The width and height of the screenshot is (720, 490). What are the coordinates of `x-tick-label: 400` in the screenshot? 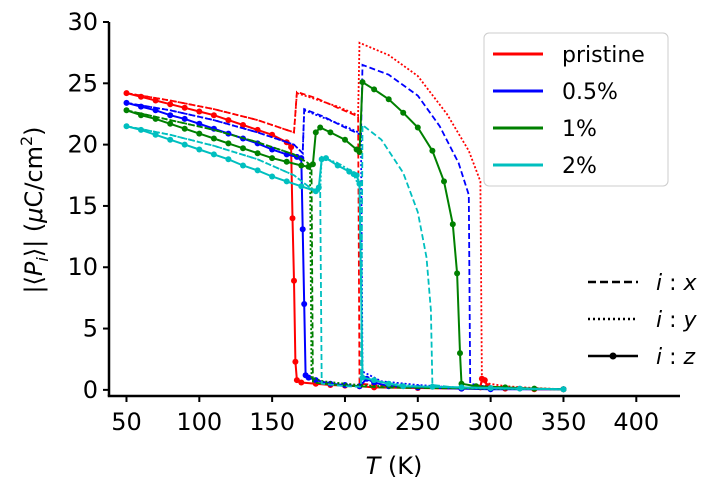 It's located at (636, 422).